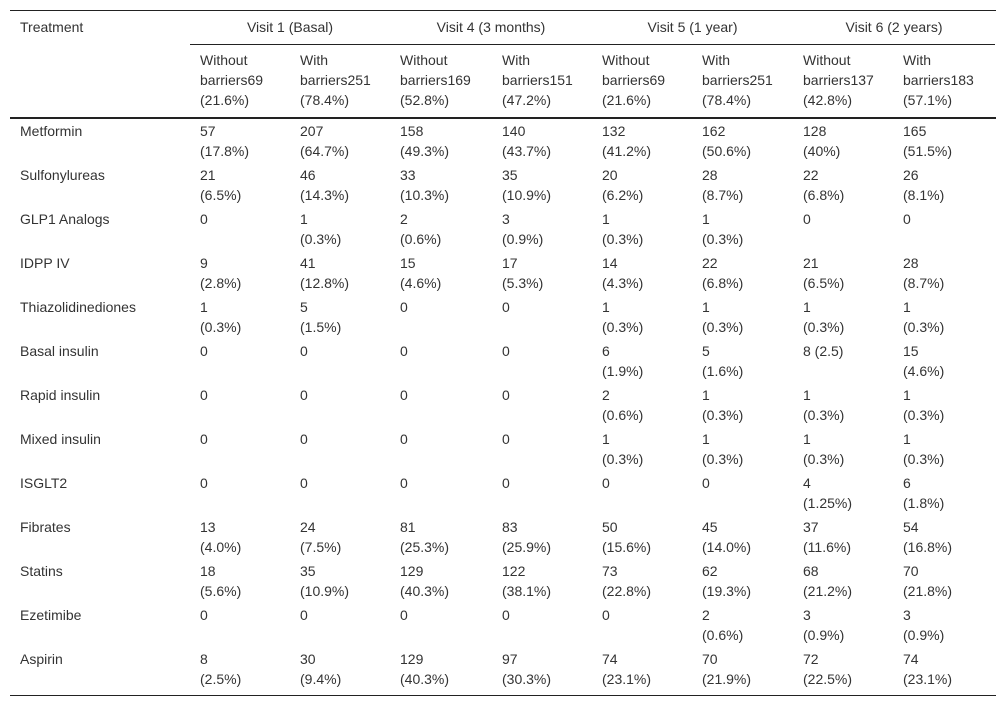 This screenshot has height=709, width=1006. What do you see at coordinates (614, 131) in the screenshot?
I see `cell-line: 132` at bounding box center [614, 131].